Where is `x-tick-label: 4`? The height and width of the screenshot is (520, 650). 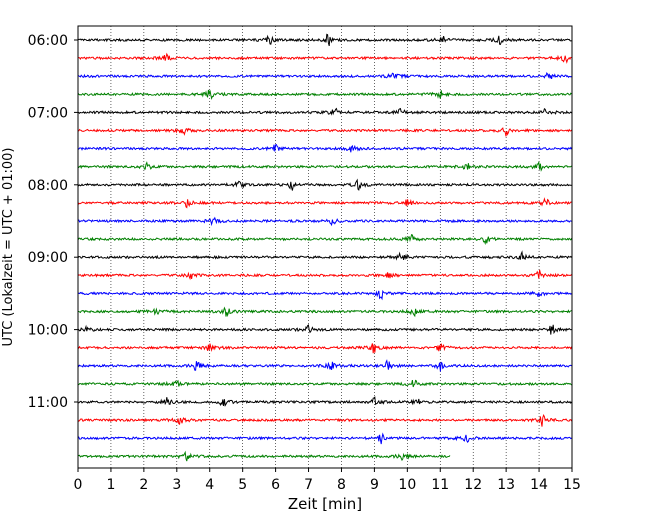
x-tick-label: 4 is located at coordinates (209, 485).